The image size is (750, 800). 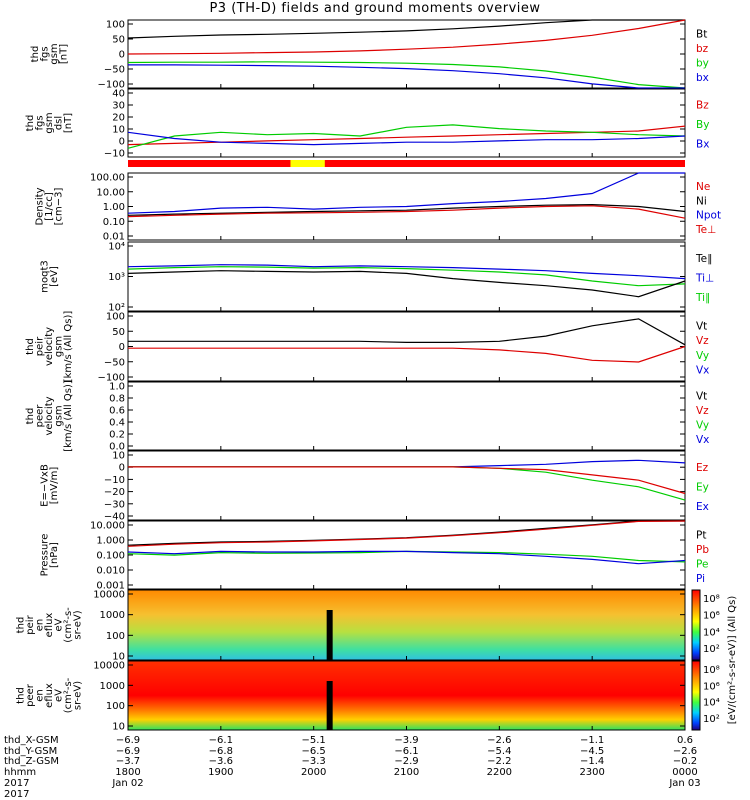 I want to click on panel-peer_en_eflux-ytick-label: 1000, so click(x=112, y=686).